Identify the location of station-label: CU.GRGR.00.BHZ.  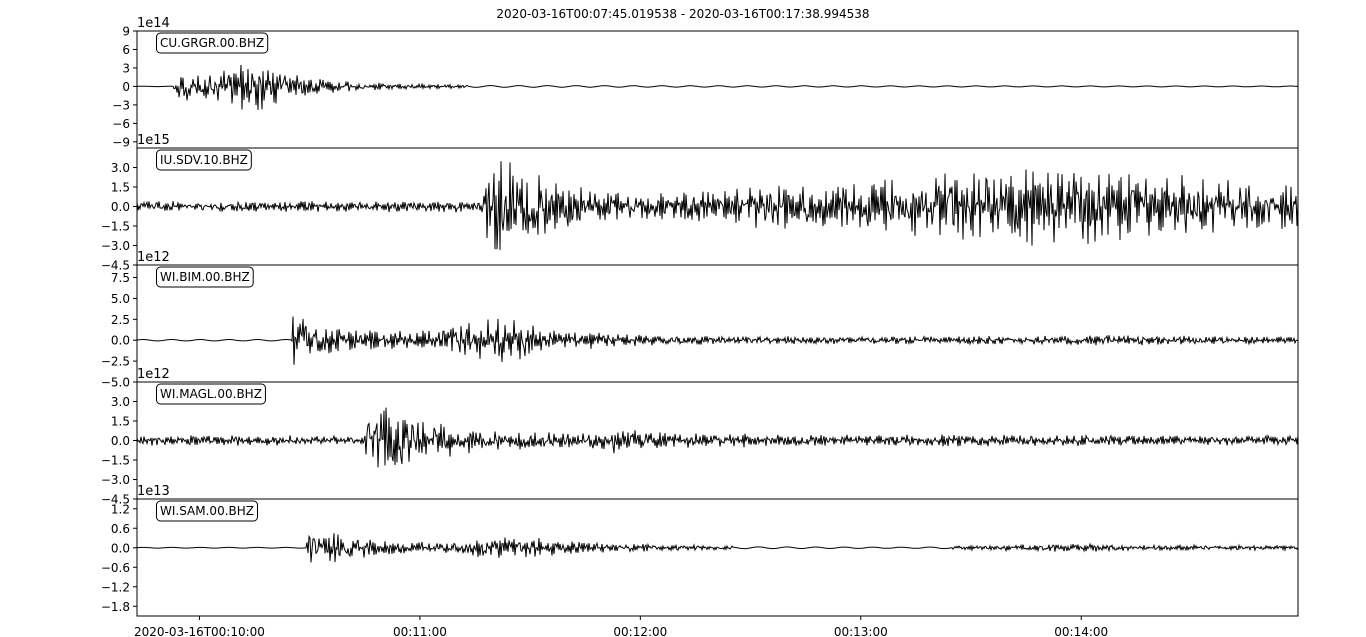
(212, 43).